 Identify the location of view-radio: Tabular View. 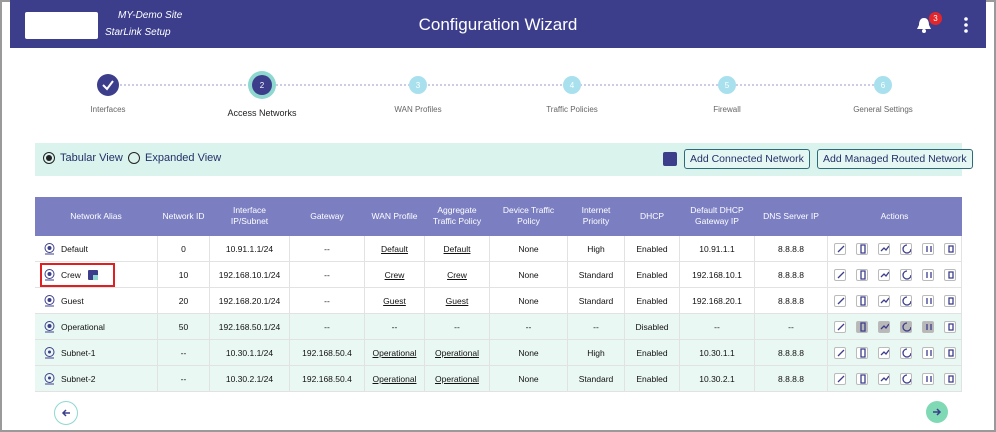
(83, 158).